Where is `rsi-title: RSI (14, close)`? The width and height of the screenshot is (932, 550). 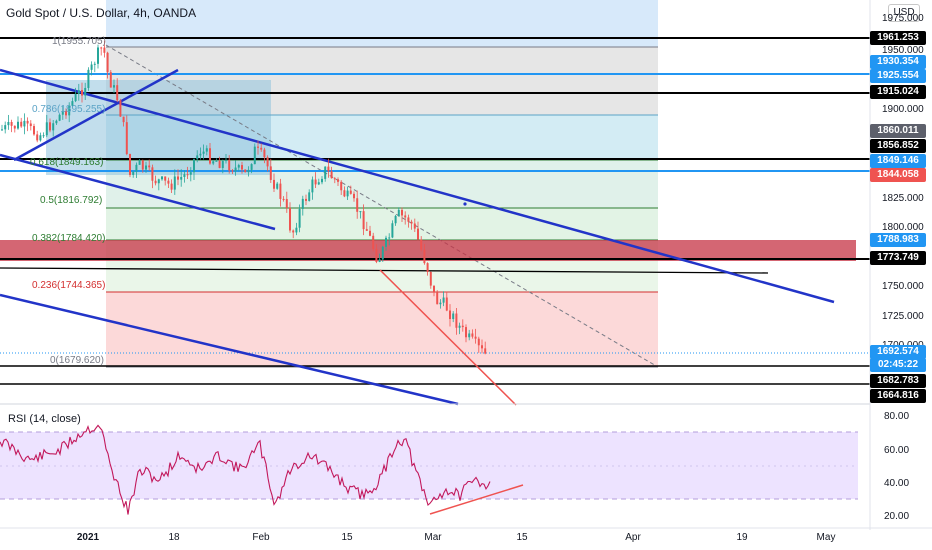 rsi-title: RSI (14, close) is located at coordinates (44, 419).